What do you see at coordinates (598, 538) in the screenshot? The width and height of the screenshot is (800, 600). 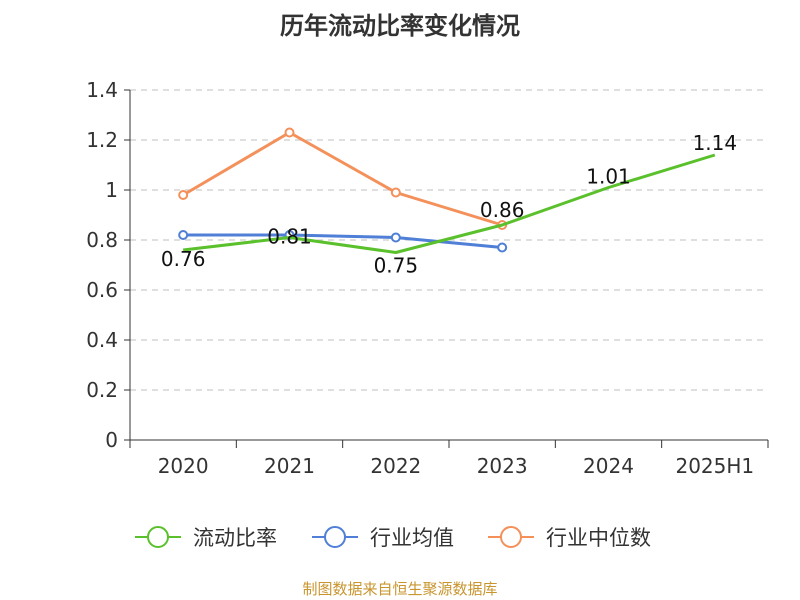 I see `legend-label: 行业中位数` at bounding box center [598, 538].